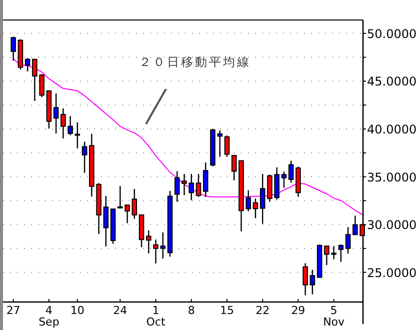  I want to click on y-tick-label: 50.0000, so click(392, 33).